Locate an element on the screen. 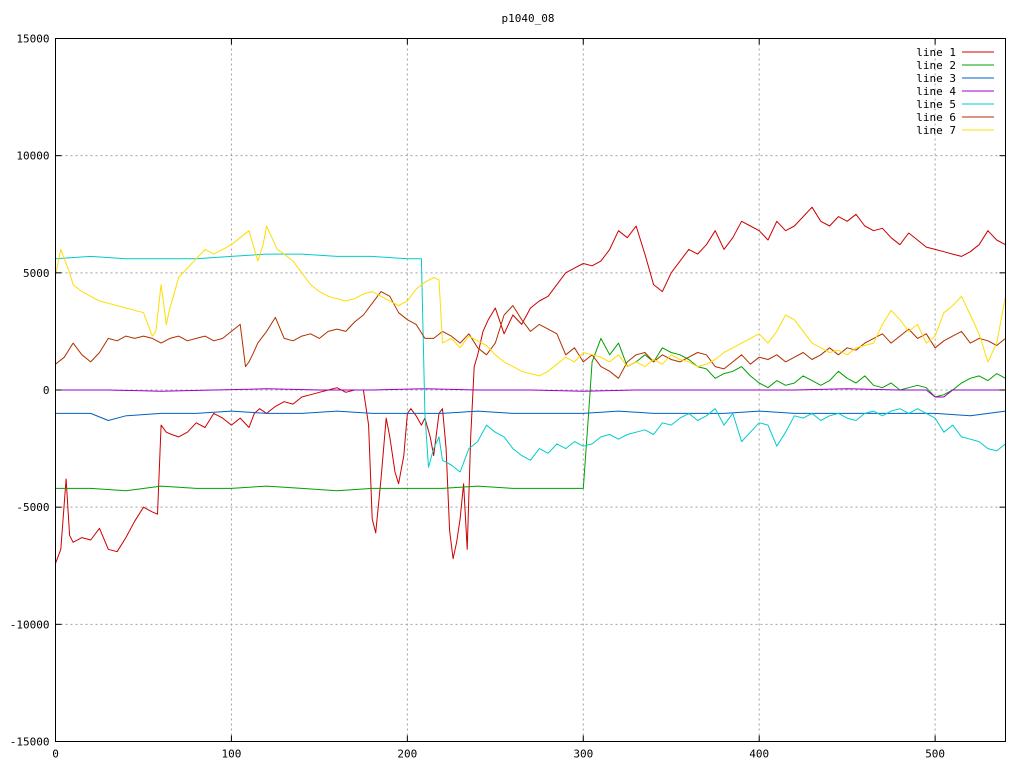 The image size is (1024, 768). x-tick-label: 0 is located at coordinates (55, 754).